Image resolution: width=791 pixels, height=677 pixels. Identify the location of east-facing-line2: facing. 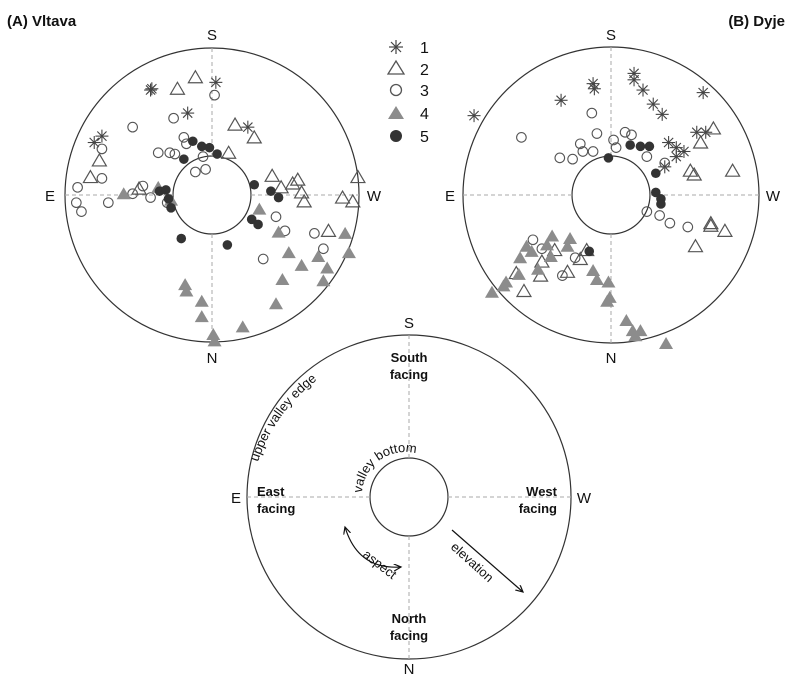
(276, 508).